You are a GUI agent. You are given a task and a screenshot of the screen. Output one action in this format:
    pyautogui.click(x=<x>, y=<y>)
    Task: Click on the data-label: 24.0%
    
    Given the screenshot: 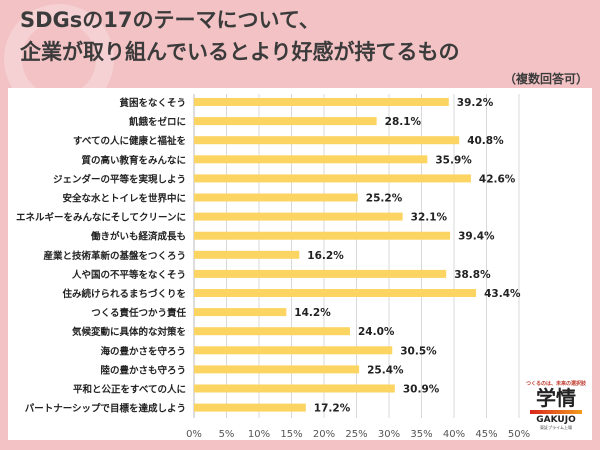 What is the action you would take?
    pyautogui.click(x=376, y=332)
    